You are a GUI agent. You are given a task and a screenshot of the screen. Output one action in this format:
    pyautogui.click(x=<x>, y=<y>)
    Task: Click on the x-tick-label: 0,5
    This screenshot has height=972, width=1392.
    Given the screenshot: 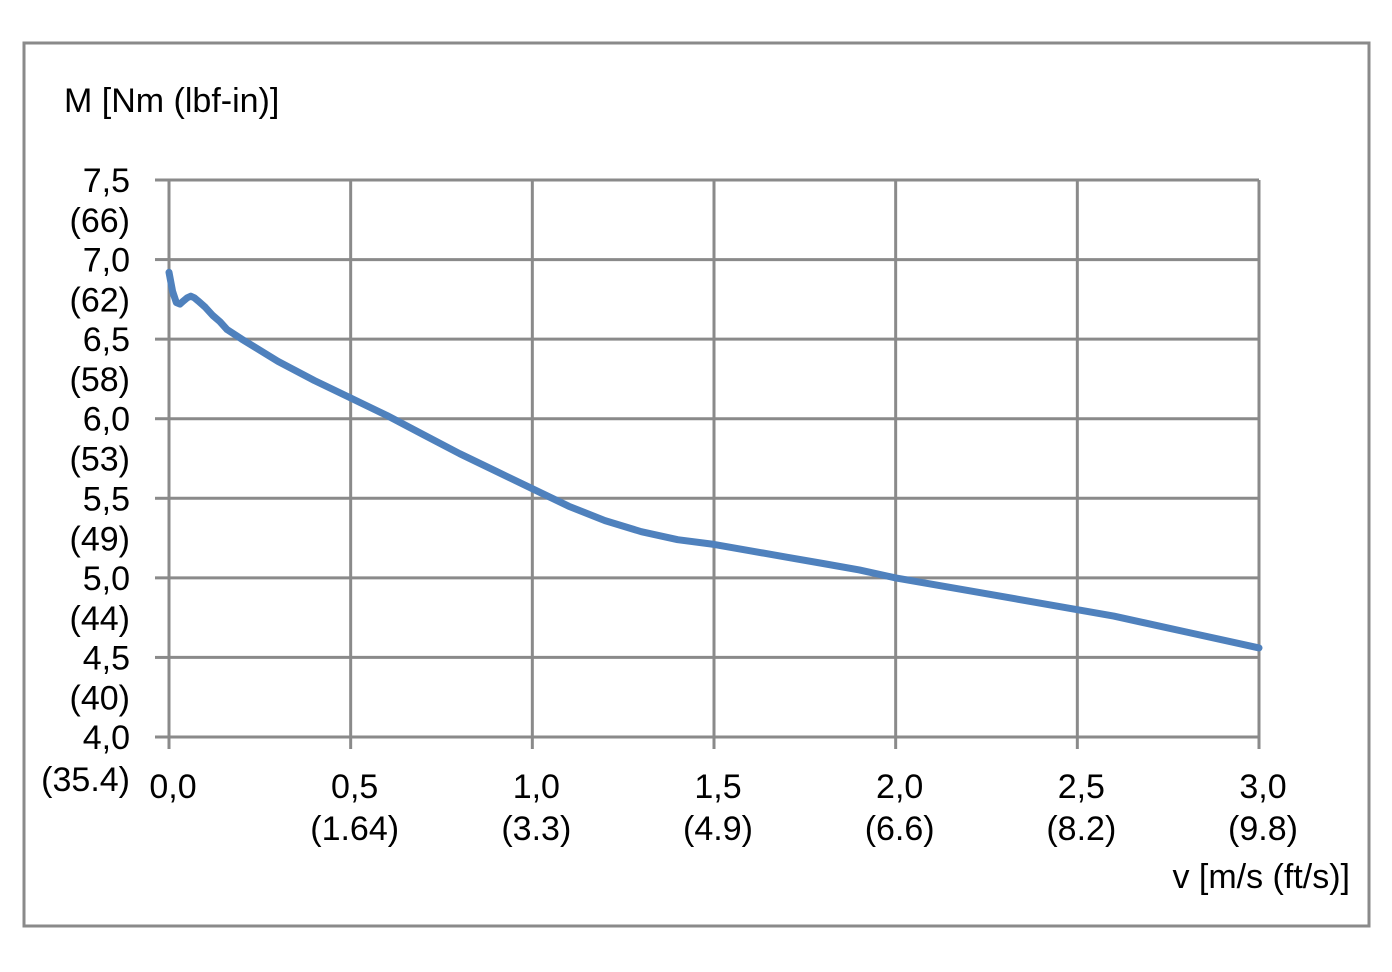 What is the action you would take?
    pyautogui.click(x=354, y=787)
    